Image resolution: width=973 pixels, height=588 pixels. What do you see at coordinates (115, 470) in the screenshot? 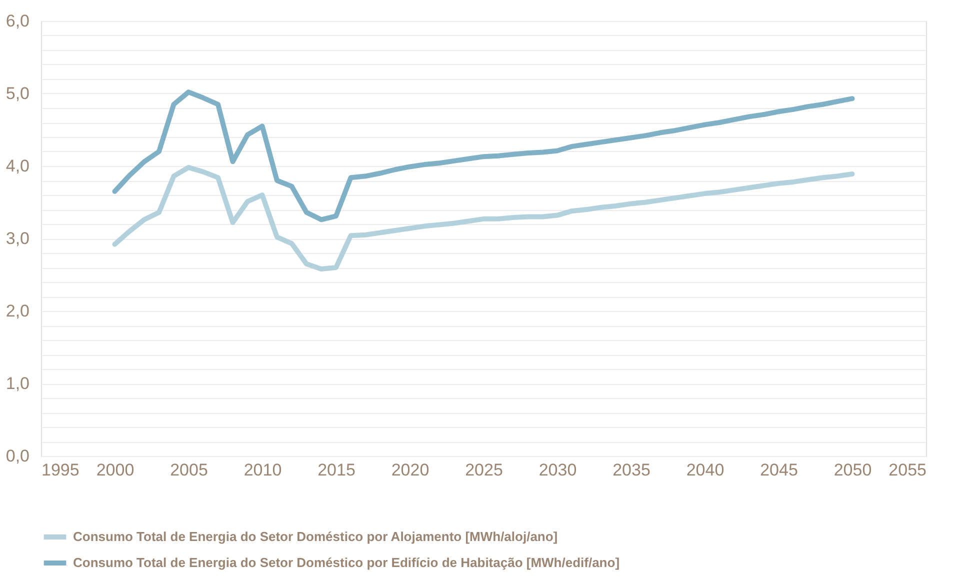
I see `x-tick-label: 2000` at bounding box center [115, 470].